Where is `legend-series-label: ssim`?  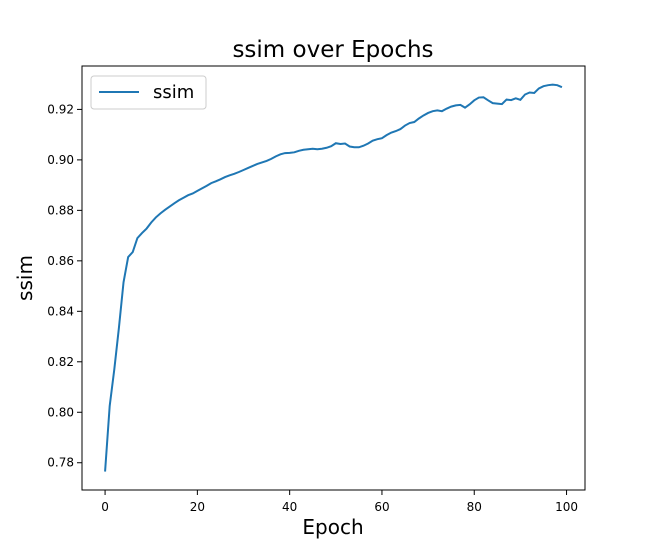
legend-series-label: ssim is located at coordinates (173, 92).